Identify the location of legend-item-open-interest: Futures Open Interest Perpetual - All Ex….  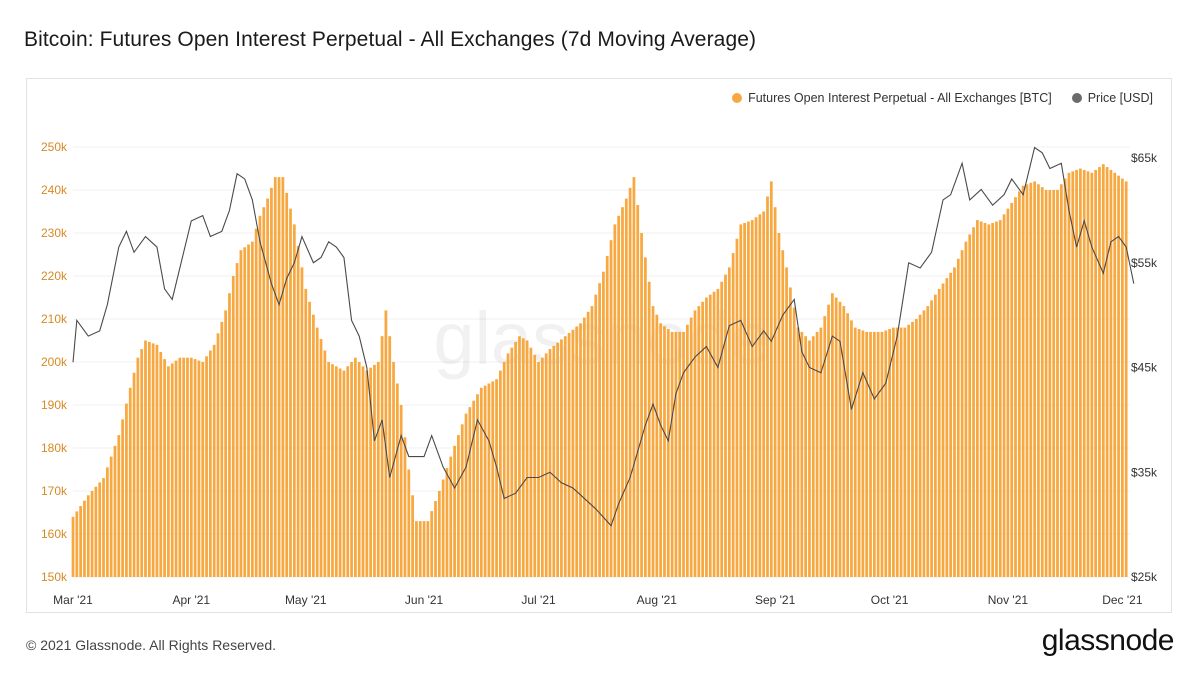
(892, 98).